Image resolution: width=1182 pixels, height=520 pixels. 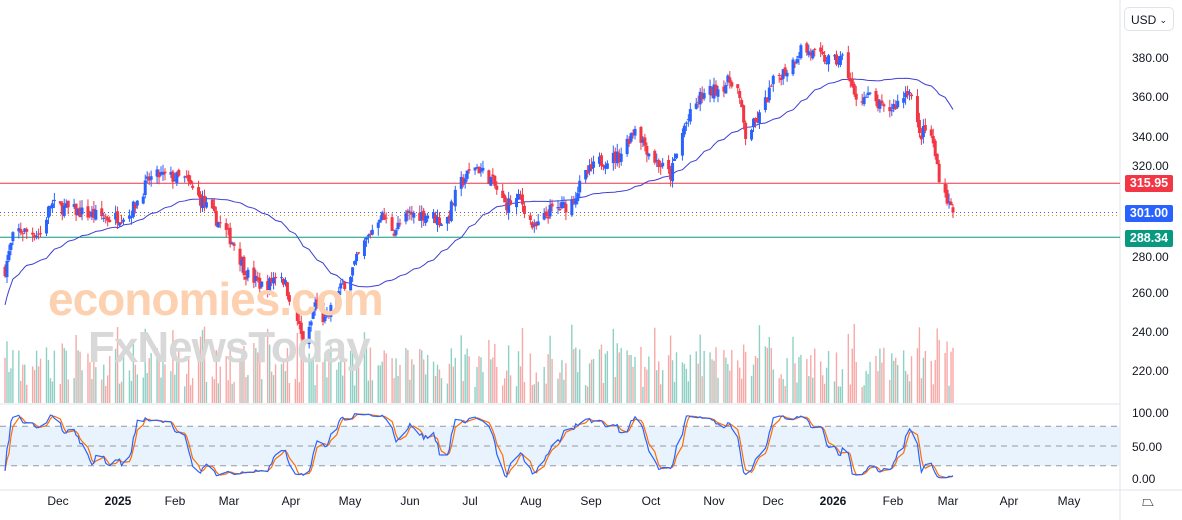 What do you see at coordinates (1148, 501) in the screenshot?
I see `settings-icon: ⏢` at bounding box center [1148, 501].